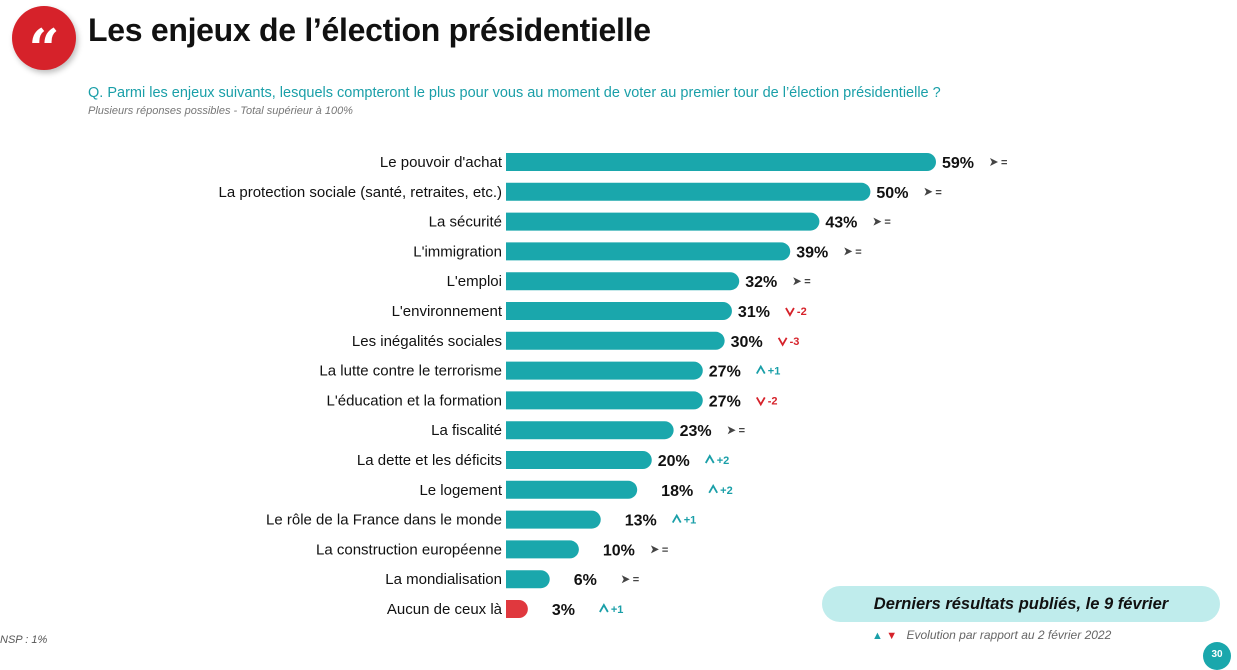 This screenshot has width=1237, height=670. Describe the element at coordinates (445, 609) in the screenshot. I see `category-label: Aucun de ceux là` at that location.